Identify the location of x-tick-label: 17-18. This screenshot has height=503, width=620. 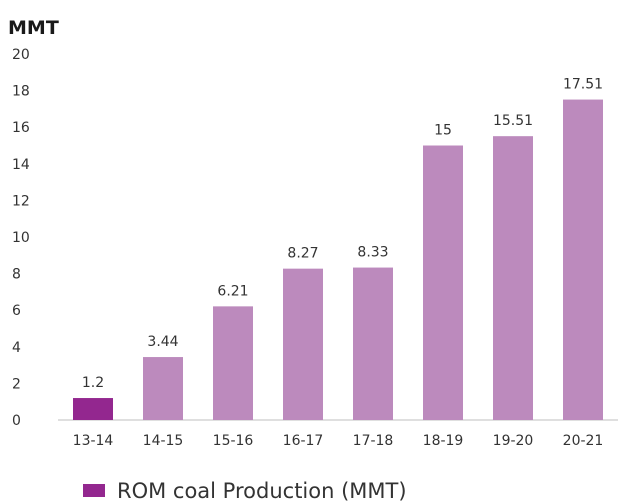
(373, 441).